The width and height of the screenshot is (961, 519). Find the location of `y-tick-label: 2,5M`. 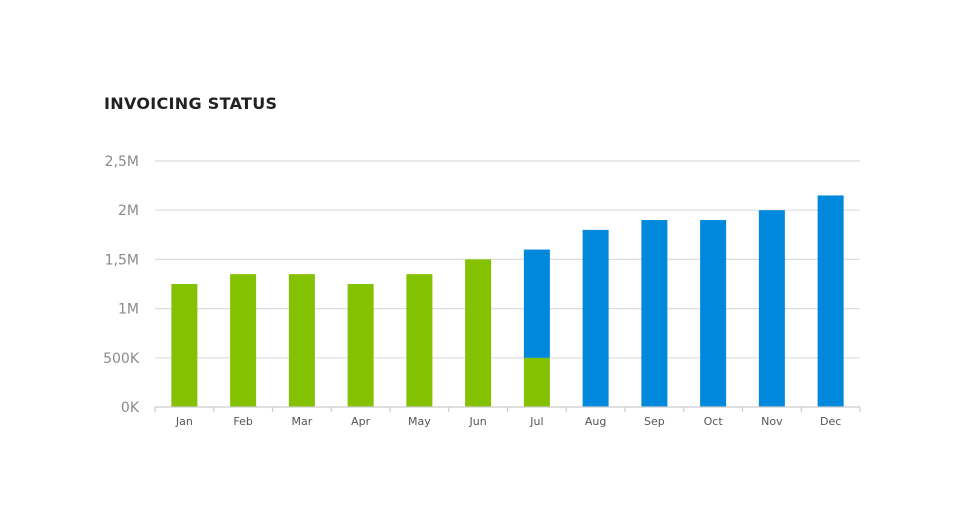

y-tick-label: 2,5M is located at coordinates (122, 162).